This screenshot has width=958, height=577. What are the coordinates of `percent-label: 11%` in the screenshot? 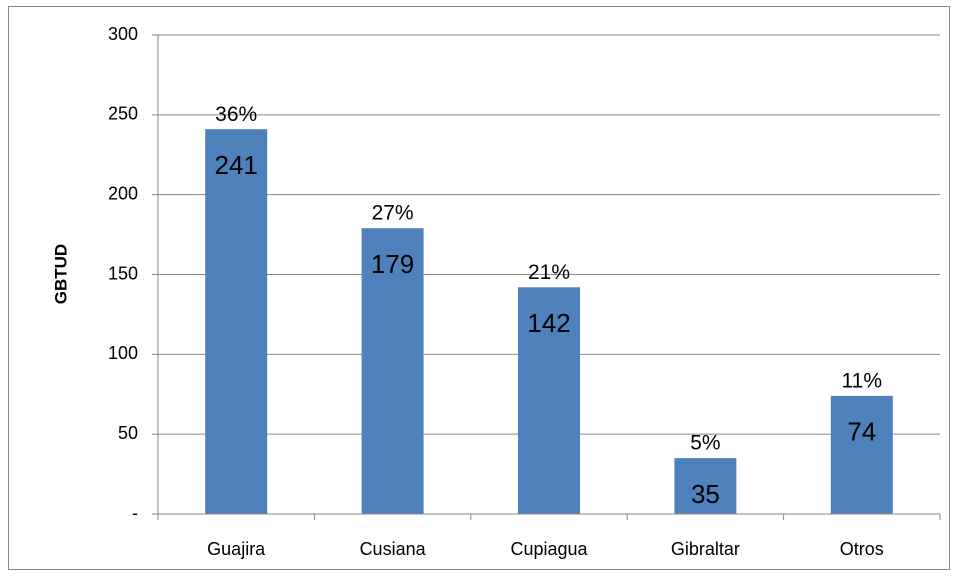 It's located at (862, 380).